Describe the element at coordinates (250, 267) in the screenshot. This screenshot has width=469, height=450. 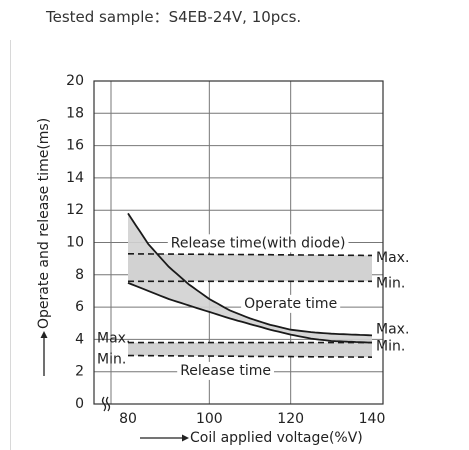
I see `release-time-with-diode-band` at that location.